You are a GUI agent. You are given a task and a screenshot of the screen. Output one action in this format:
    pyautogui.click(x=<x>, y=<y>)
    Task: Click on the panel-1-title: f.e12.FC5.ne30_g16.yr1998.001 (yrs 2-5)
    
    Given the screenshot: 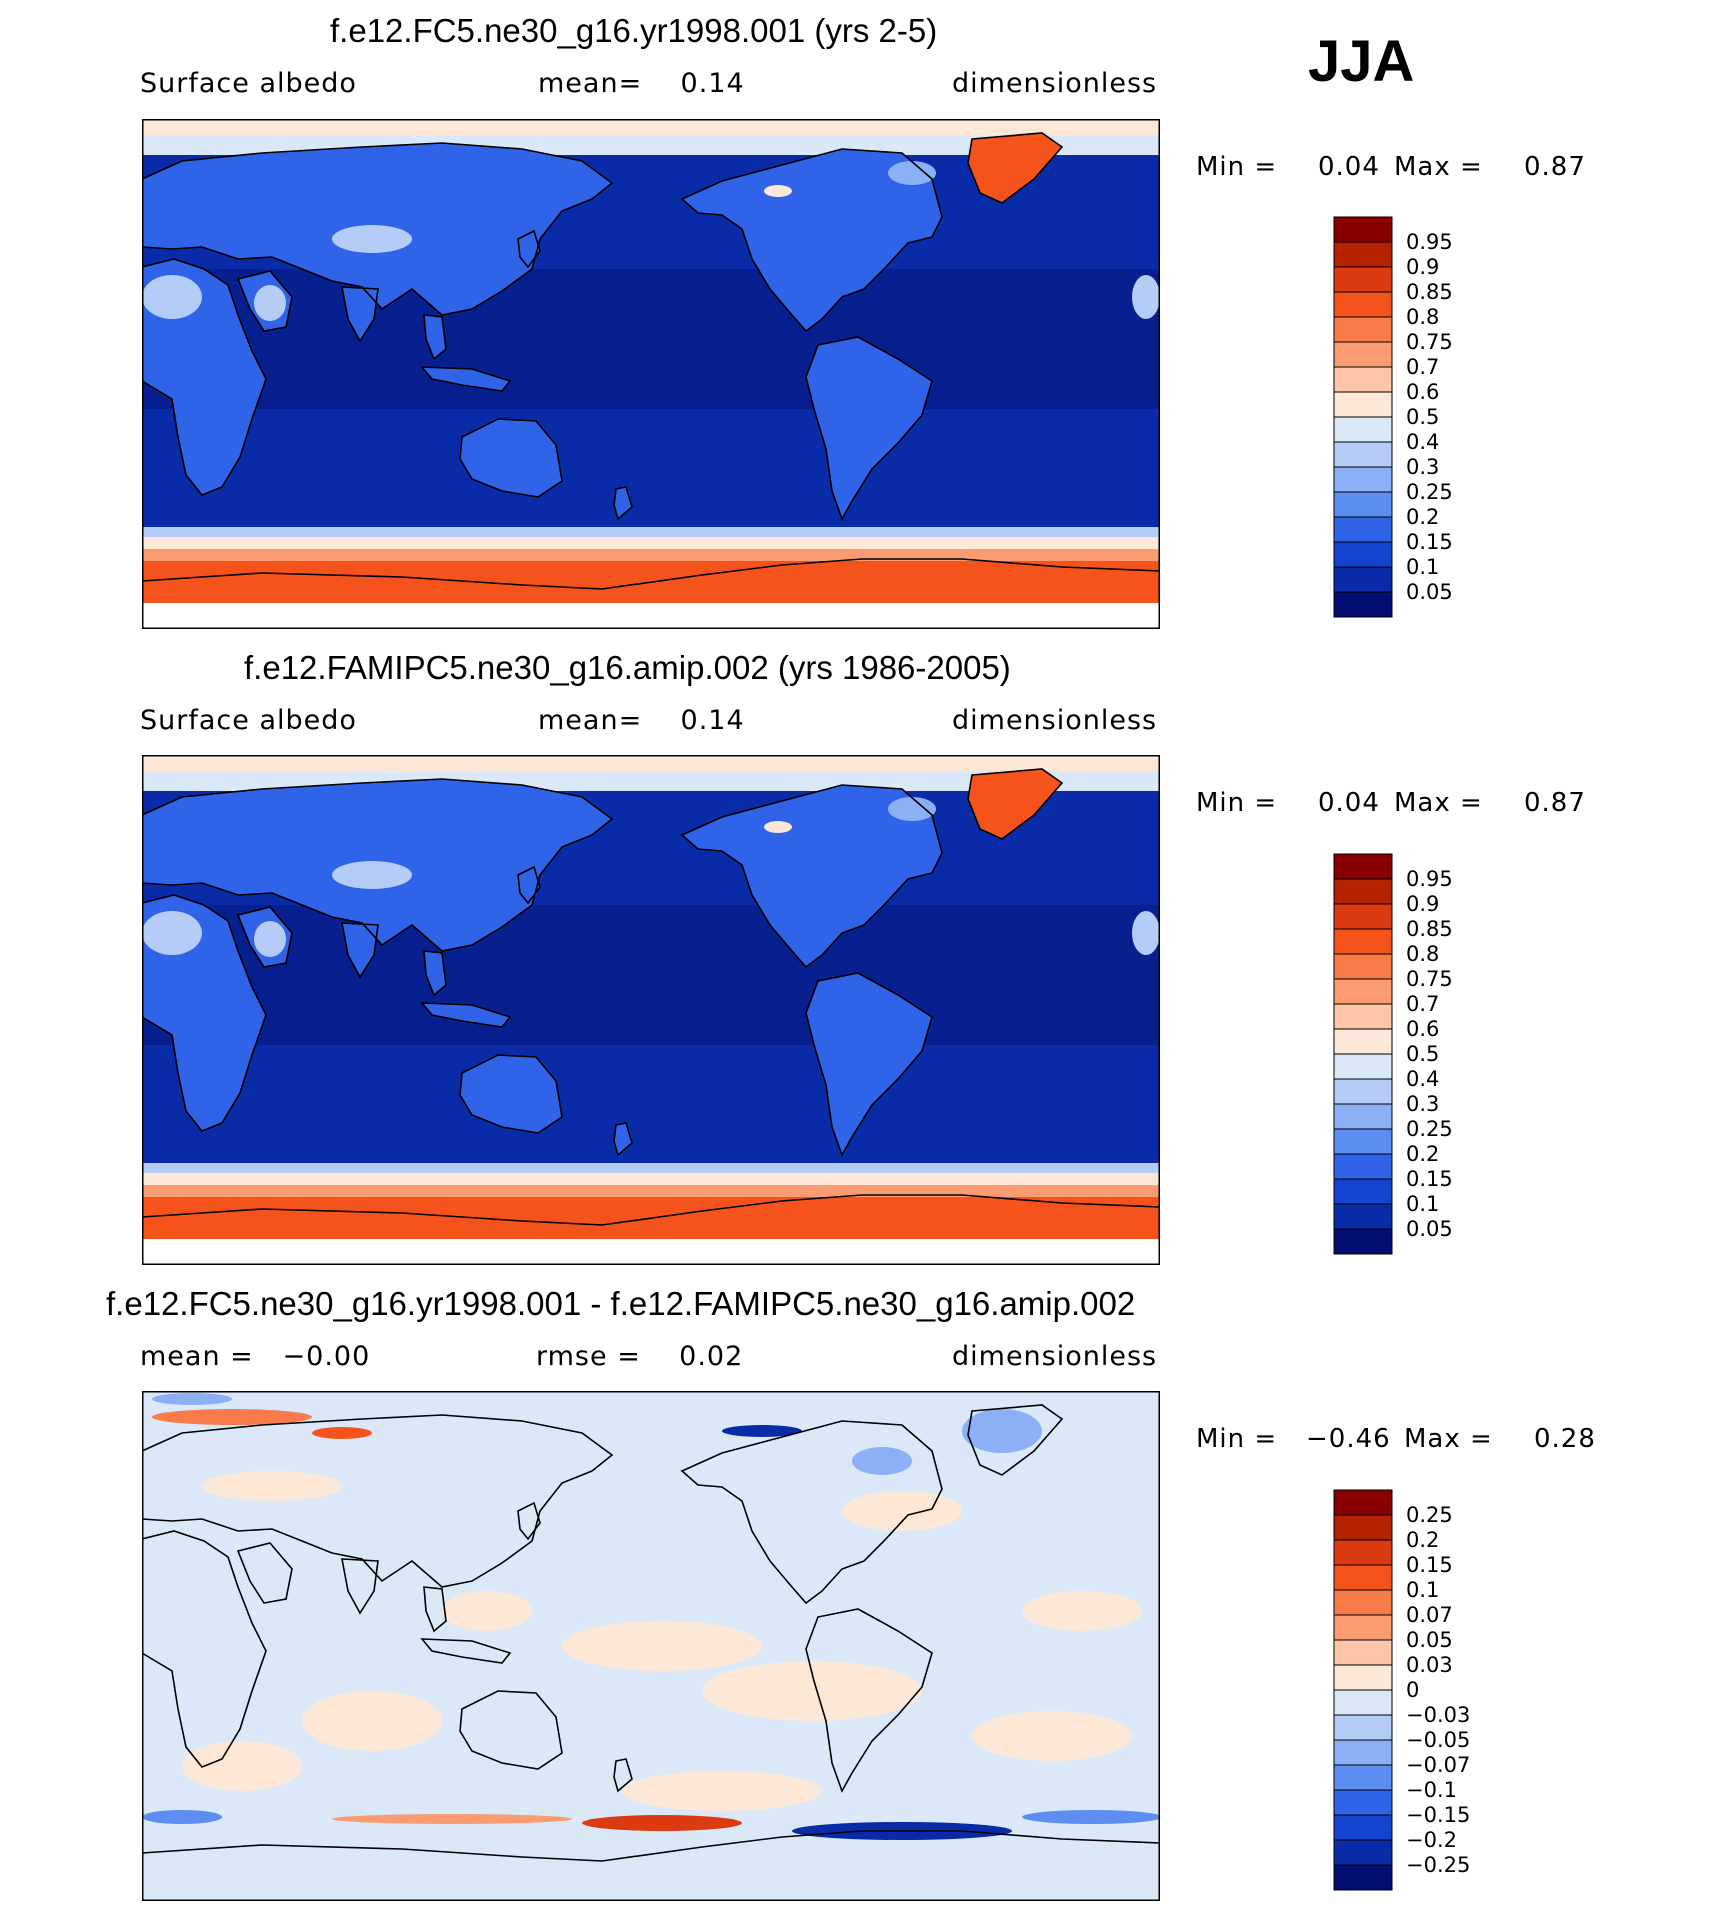 What is the action you would take?
    pyautogui.click(x=634, y=30)
    